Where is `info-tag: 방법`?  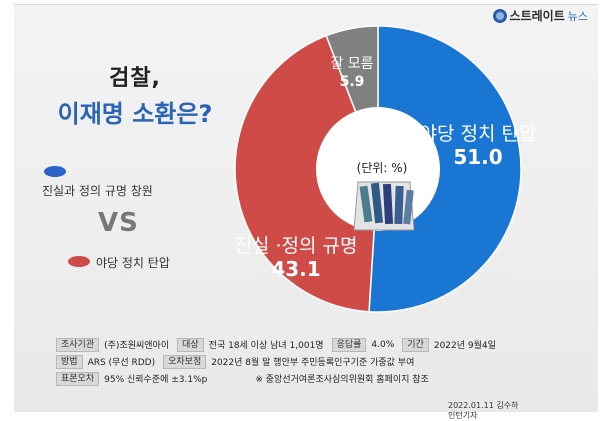
info-tag: 방법 is located at coordinates (69, 361).